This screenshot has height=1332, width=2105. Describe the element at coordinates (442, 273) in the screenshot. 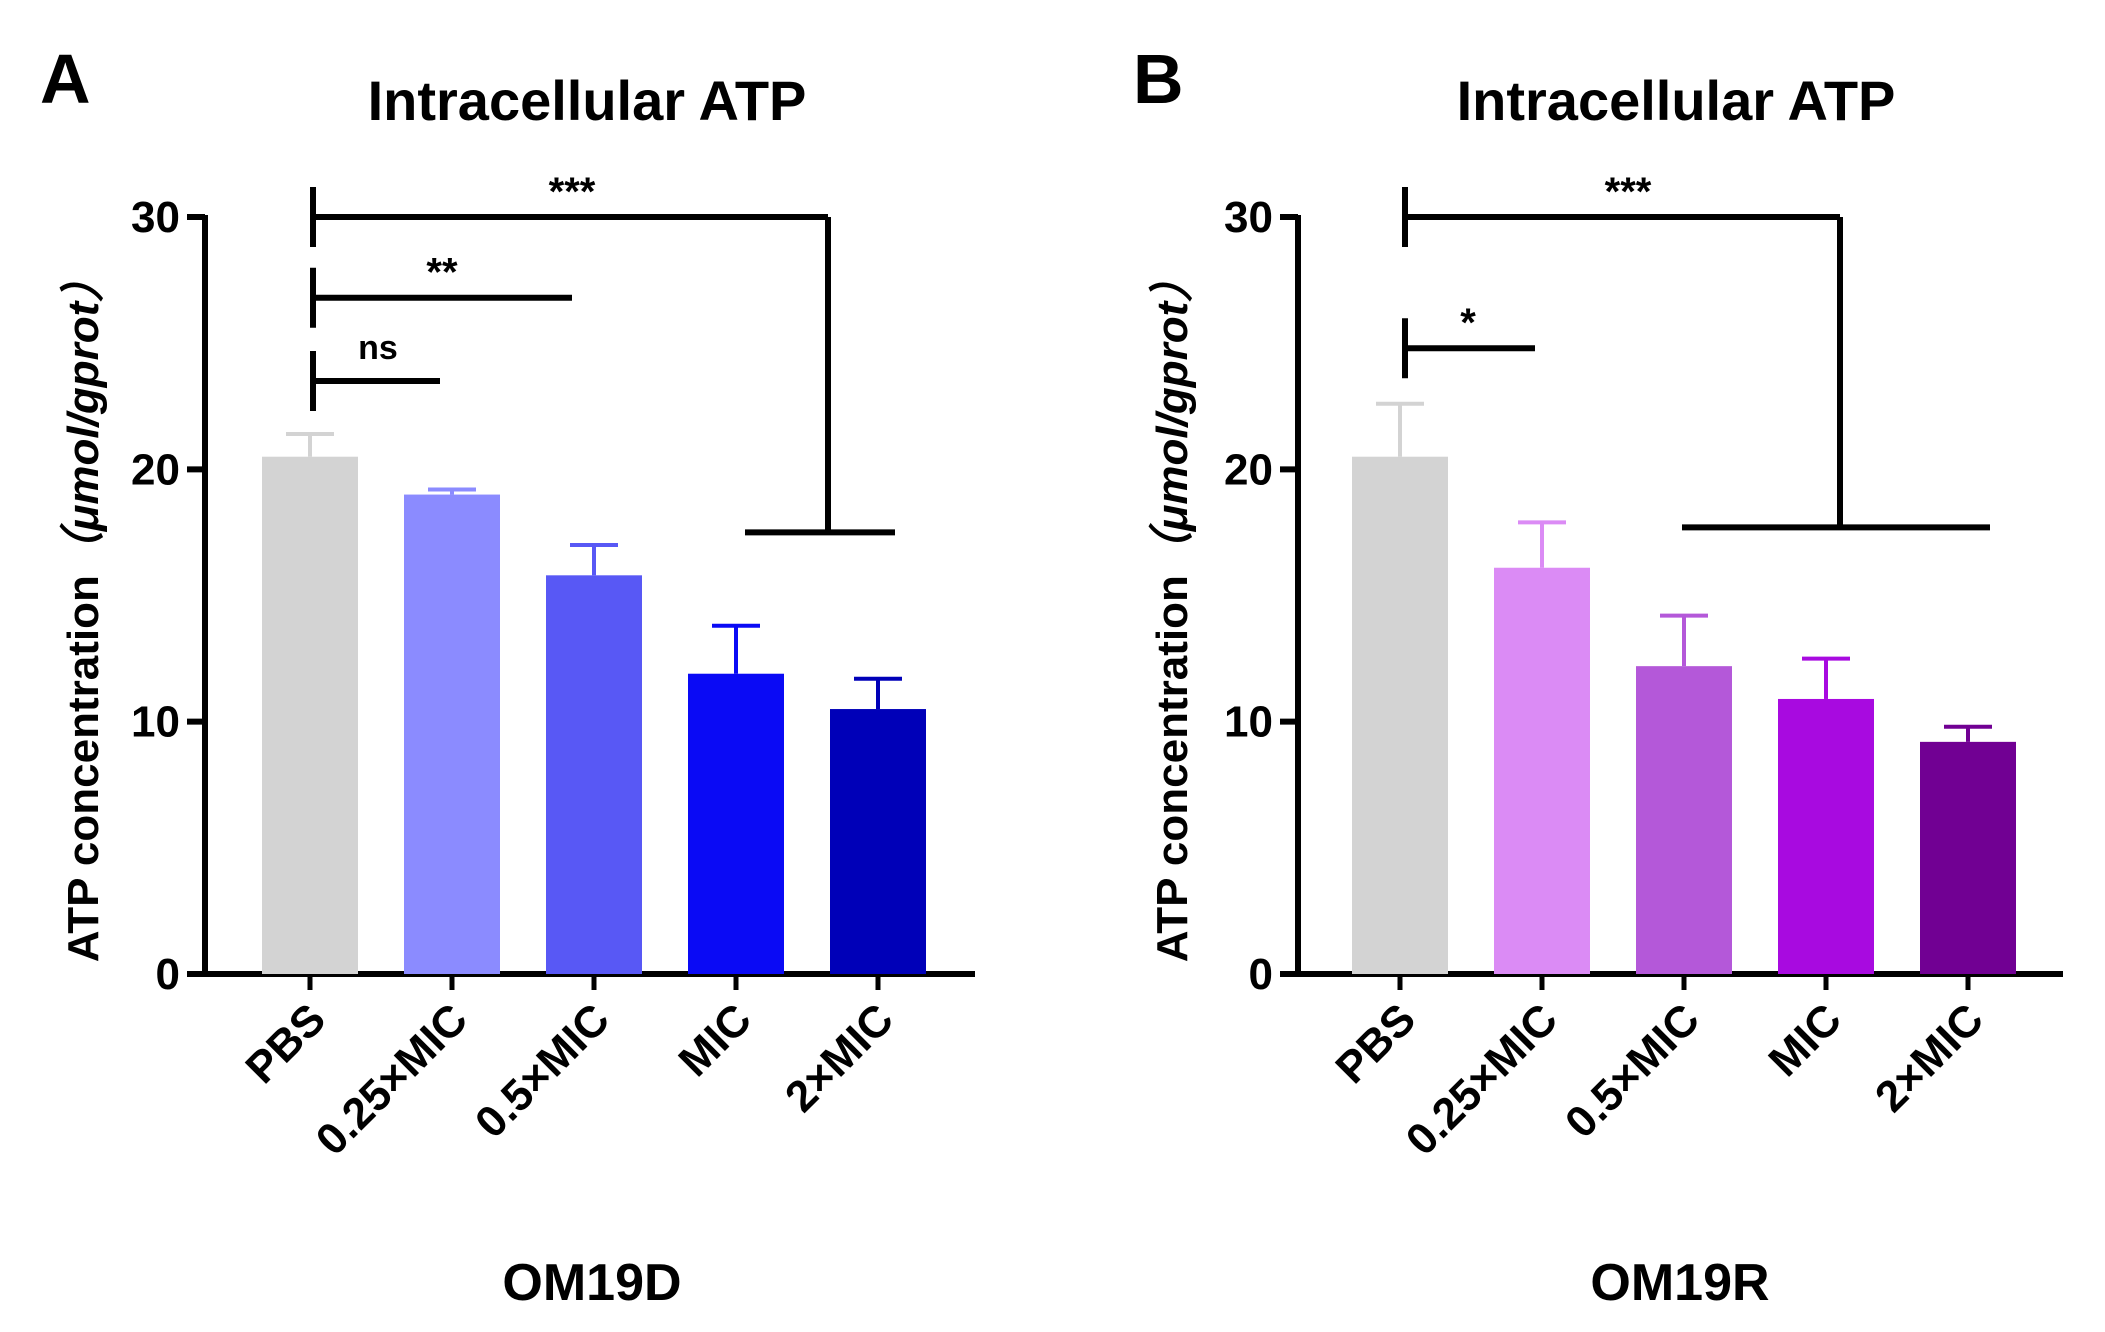

I see `significance-label: **` at that location.